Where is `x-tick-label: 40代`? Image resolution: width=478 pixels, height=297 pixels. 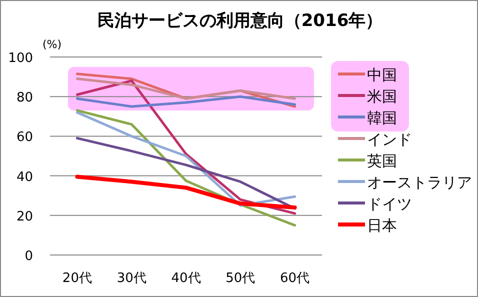
x-tick-label: 40代 is located at coordinates (186, 278).